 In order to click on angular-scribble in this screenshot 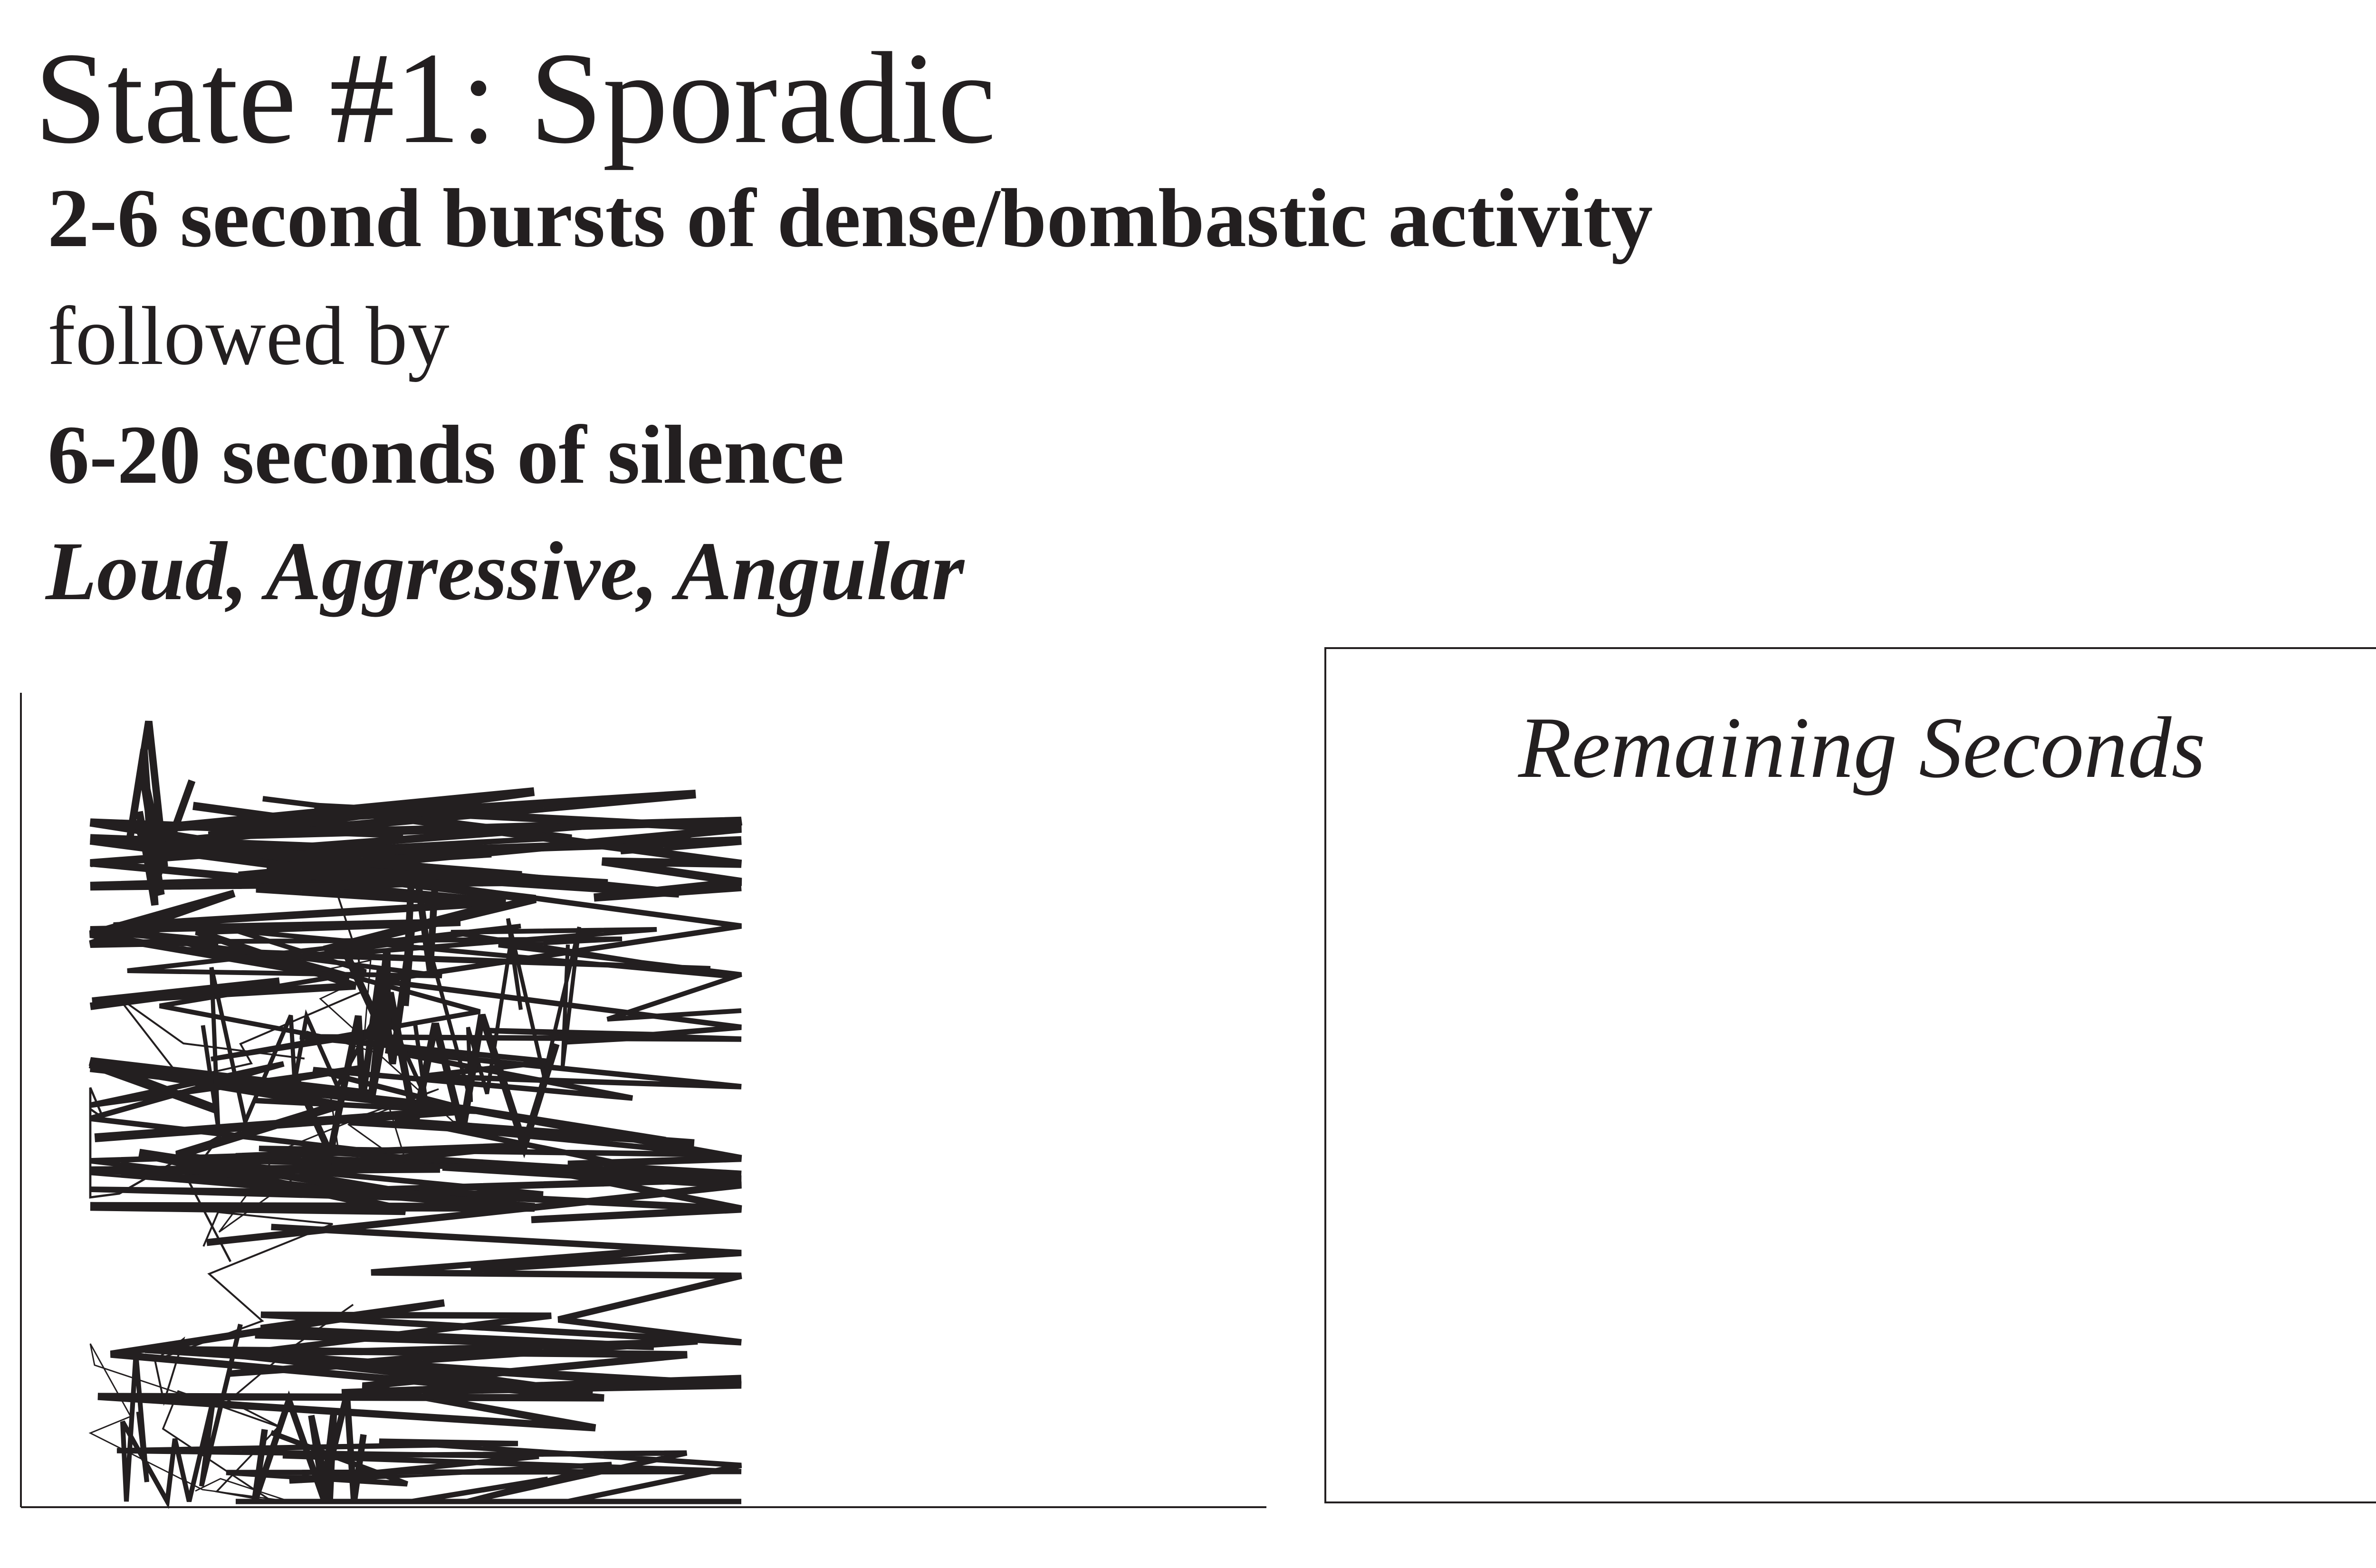, I will do `click(415, 1114)`.